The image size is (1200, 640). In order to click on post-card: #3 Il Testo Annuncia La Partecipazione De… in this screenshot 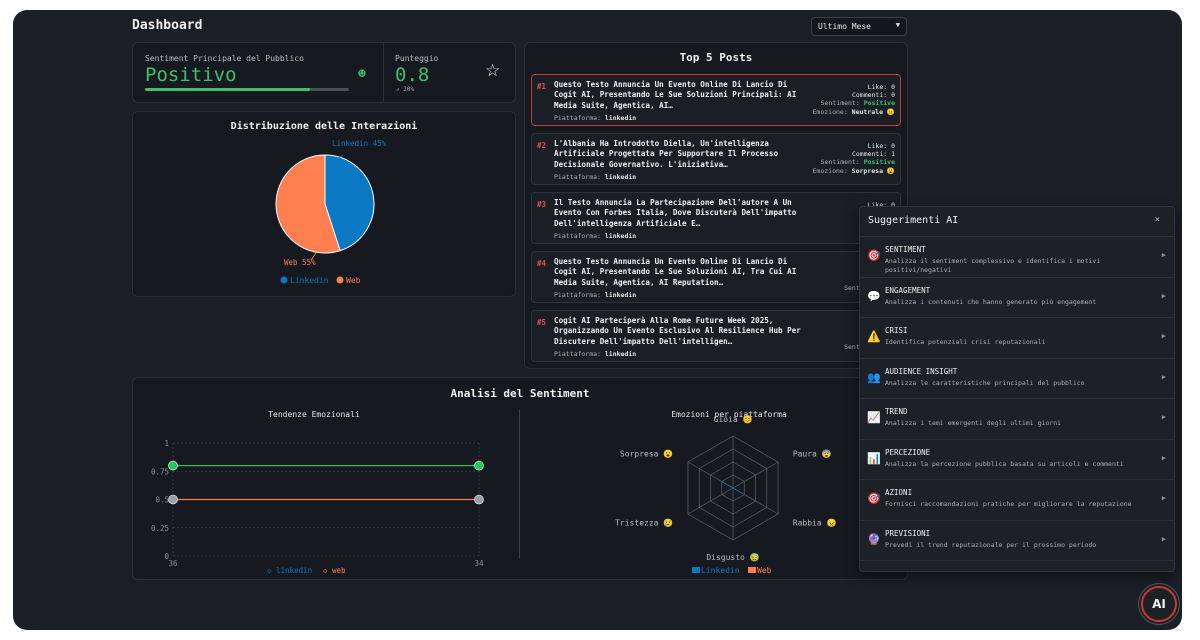, I will do `click(716, 218)`.